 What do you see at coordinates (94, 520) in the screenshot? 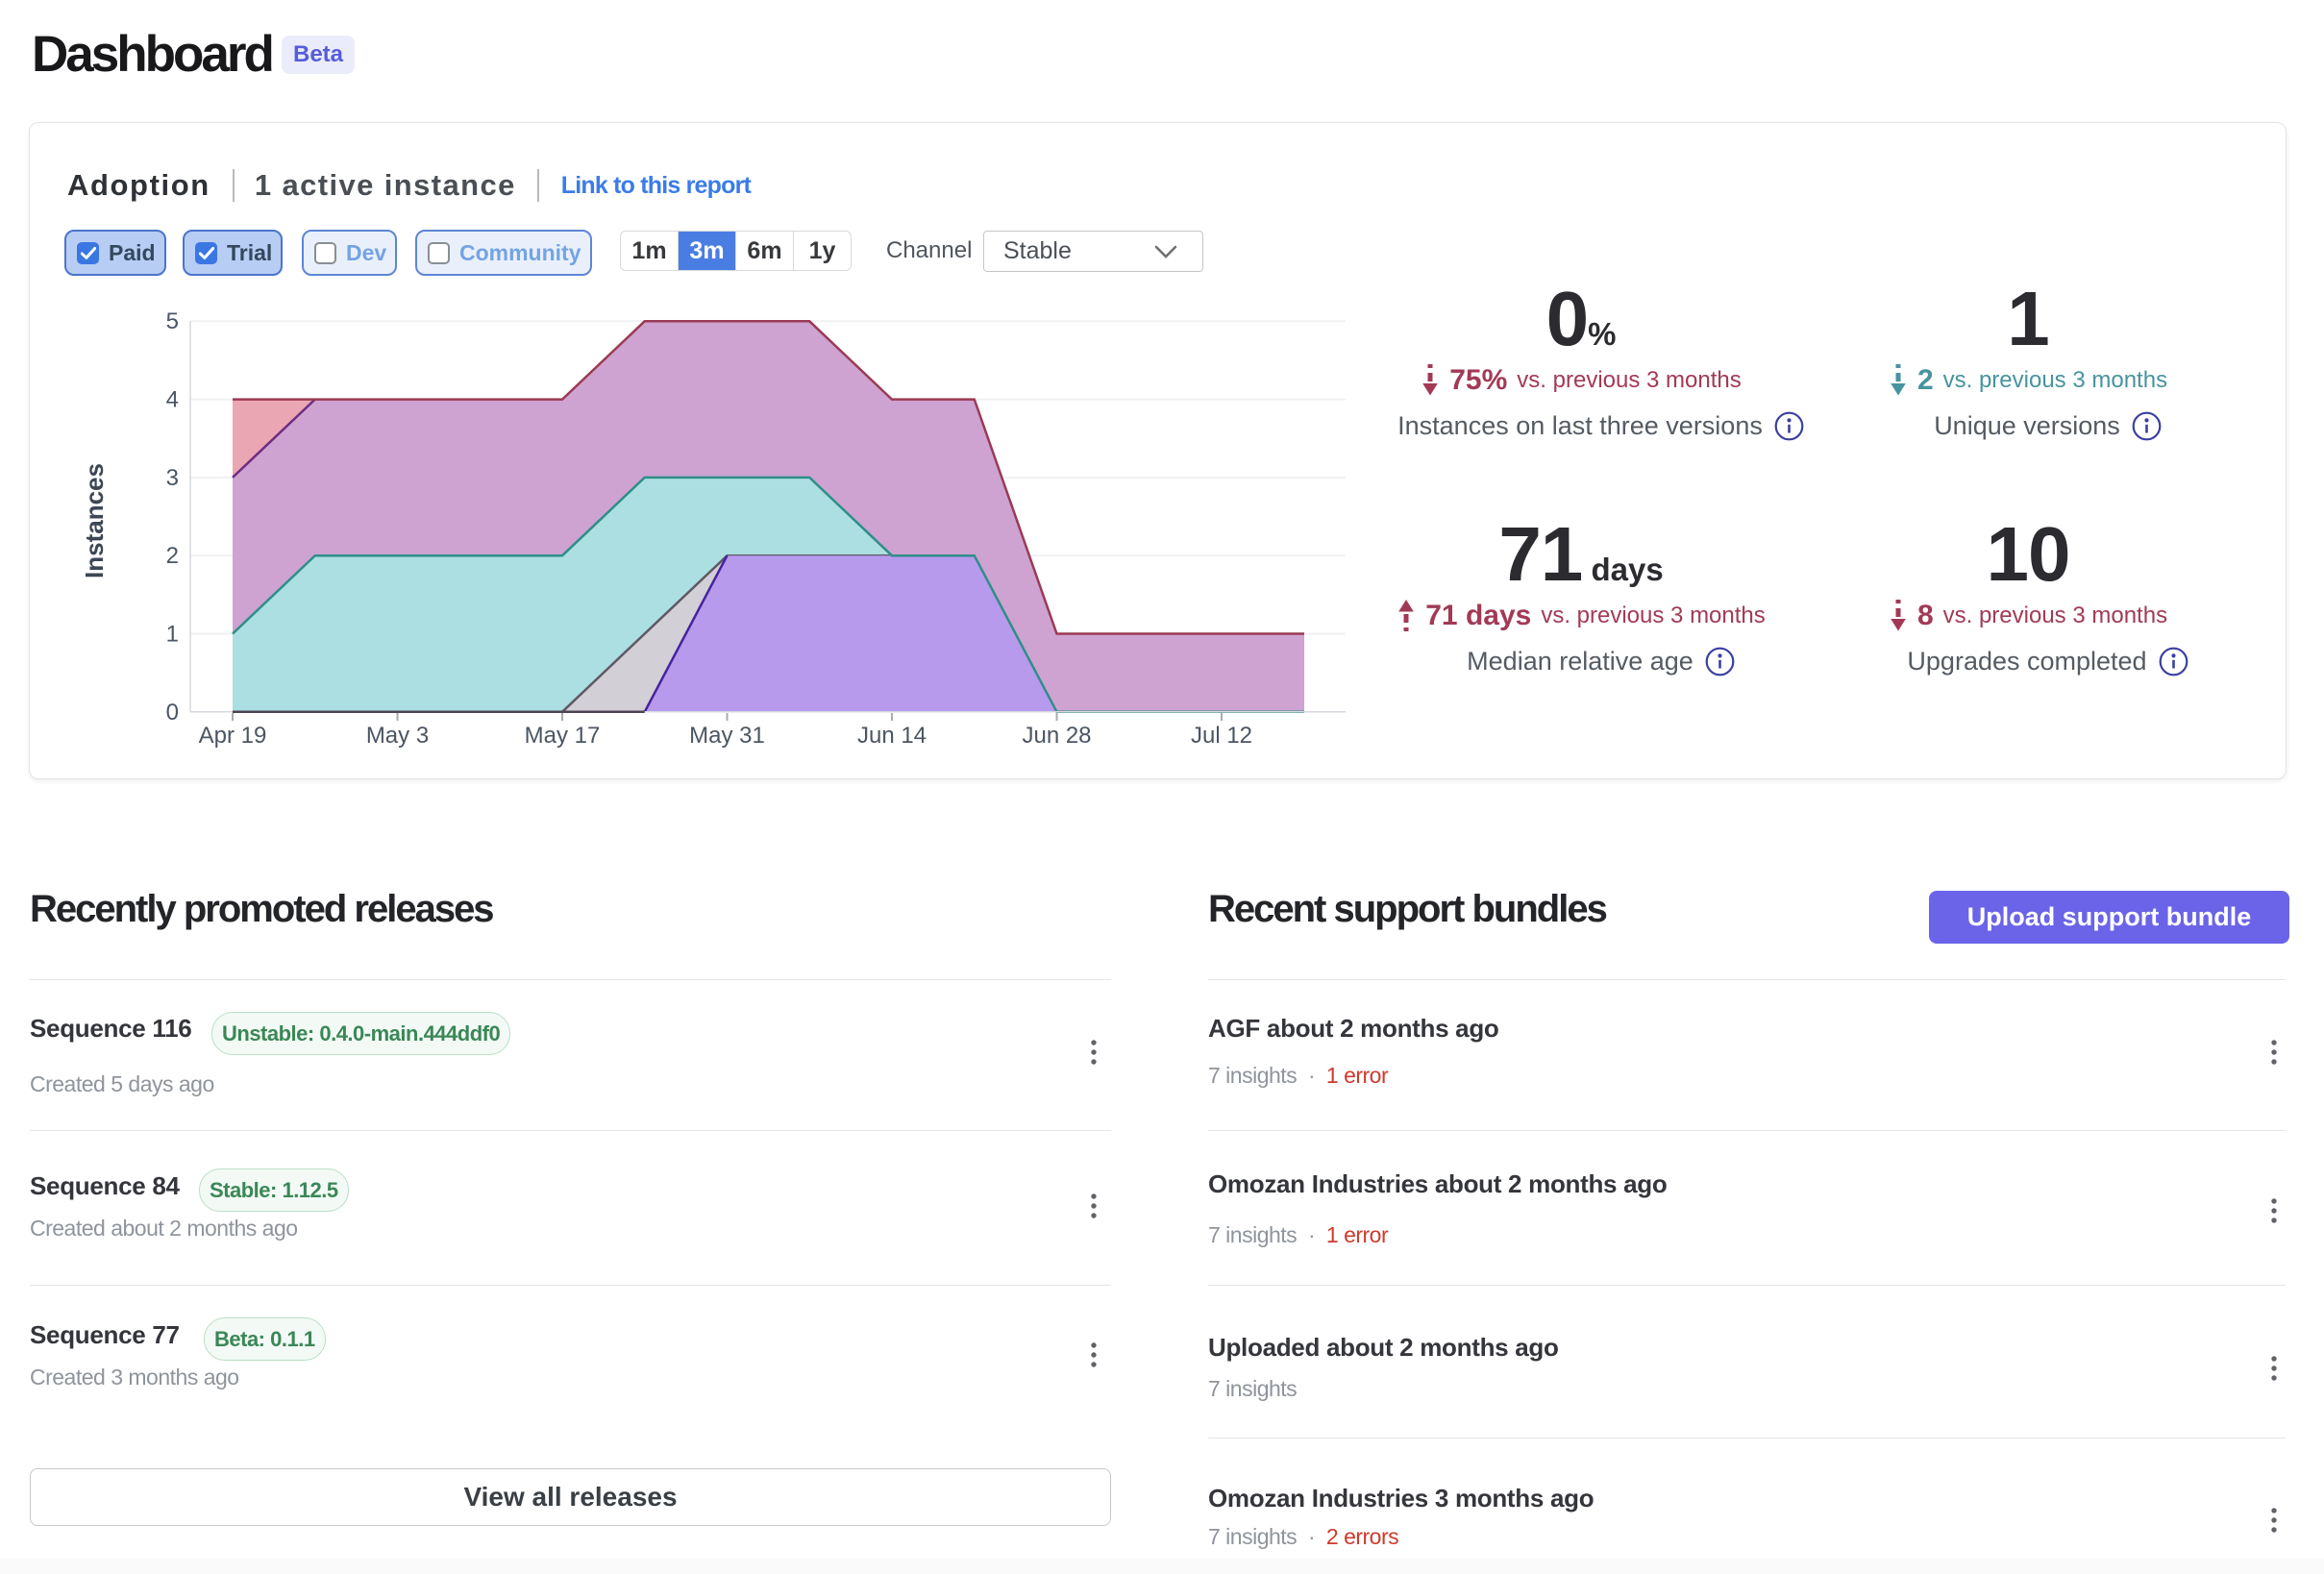
I see `svg-text: Instances` at bounding box center [94, 520].